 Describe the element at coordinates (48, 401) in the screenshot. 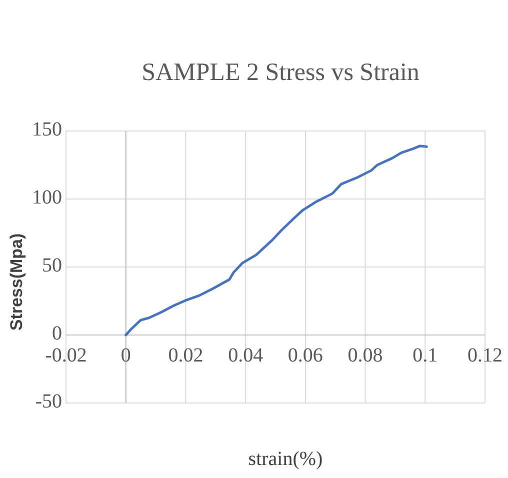

I see `y-tick-label: -50` at that location.